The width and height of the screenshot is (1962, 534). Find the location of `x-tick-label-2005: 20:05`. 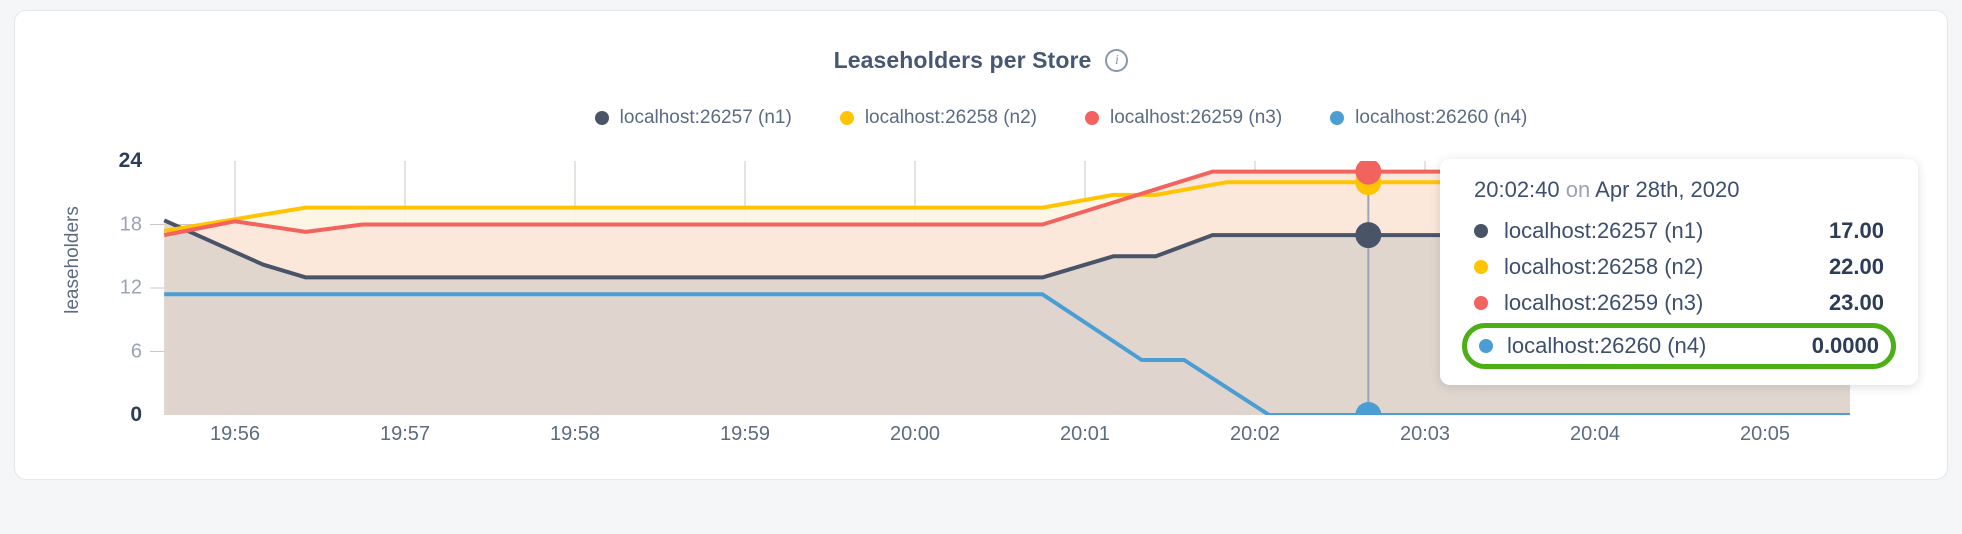

x-tick-label-2005: 20:05 is located at coordinates (1765, 434).